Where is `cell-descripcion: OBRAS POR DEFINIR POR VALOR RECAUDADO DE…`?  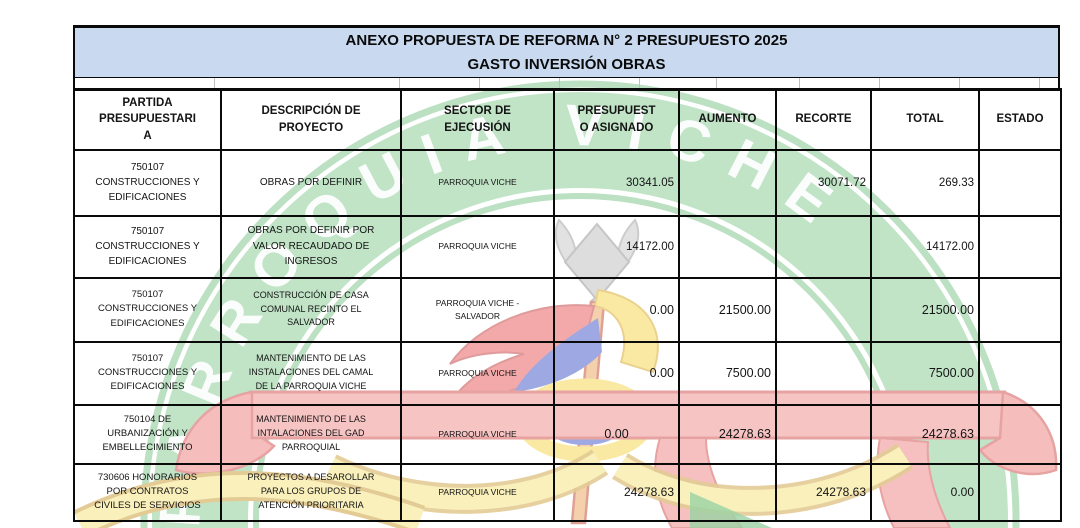
cell-descripcion: OBRAS POR DEFINIR POR VALOR RECAUDADO DE… is located at coordinates (311, 246).